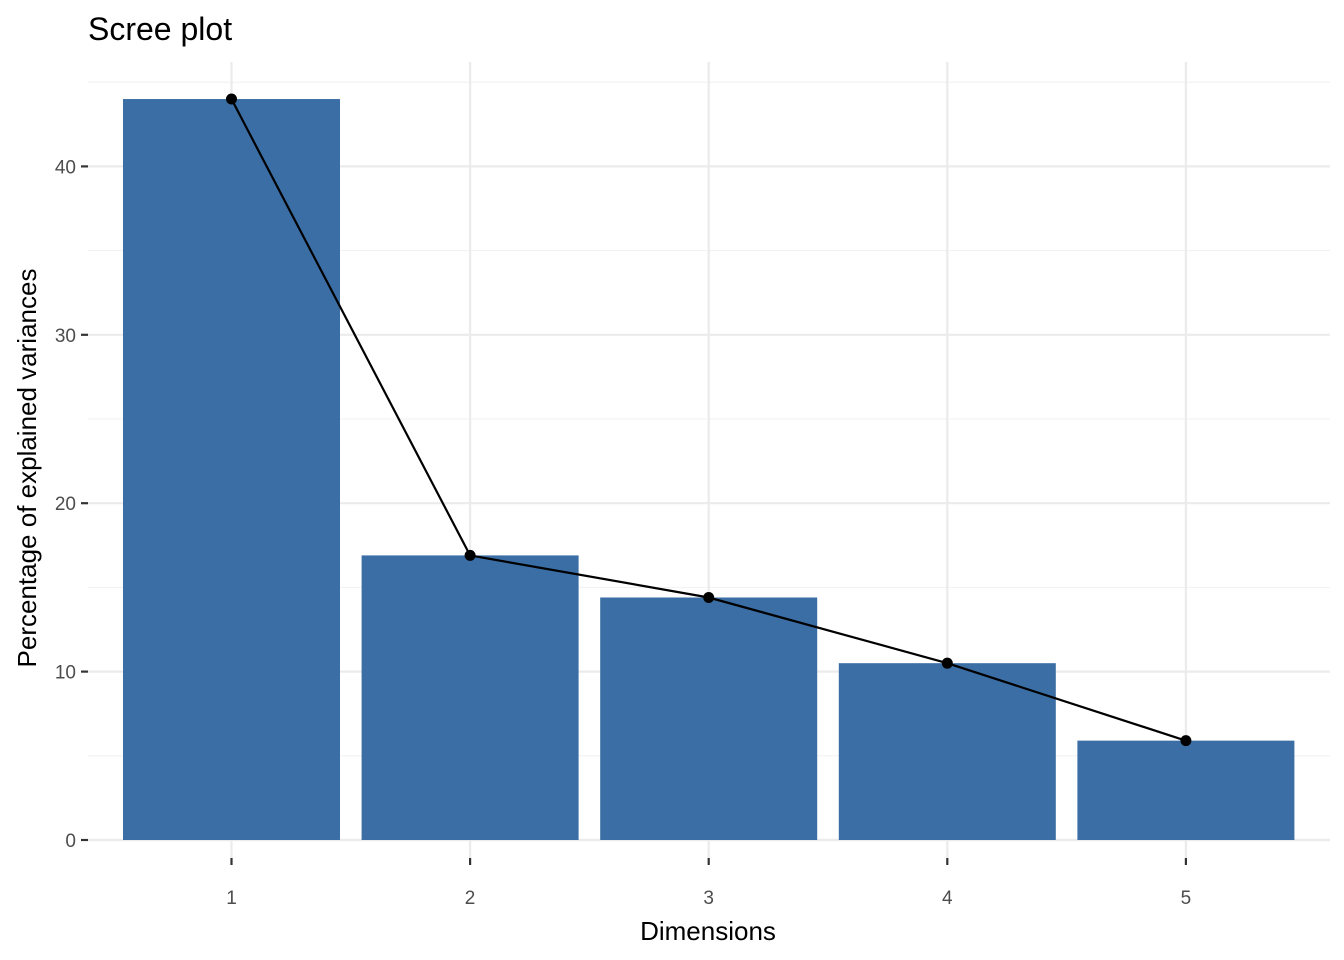  What do you see at coordinates (708, 883) in the screenshot?
I see `x-axis: 1 2 3 4 5` at bounding box center [708, 883].